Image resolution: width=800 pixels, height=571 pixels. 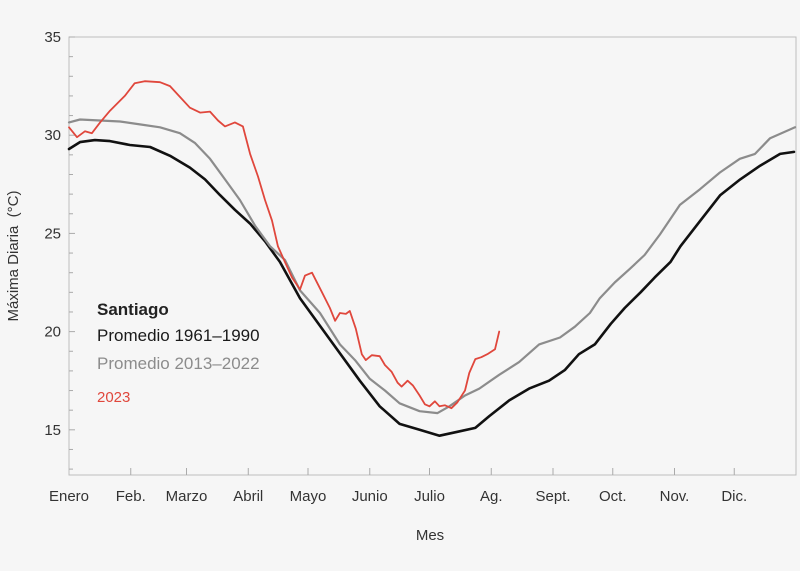 What do you see at coordinates (491, 496) in the screenshot?
I see `x-tick-label: Ag.` at bounding box center [491, 496].